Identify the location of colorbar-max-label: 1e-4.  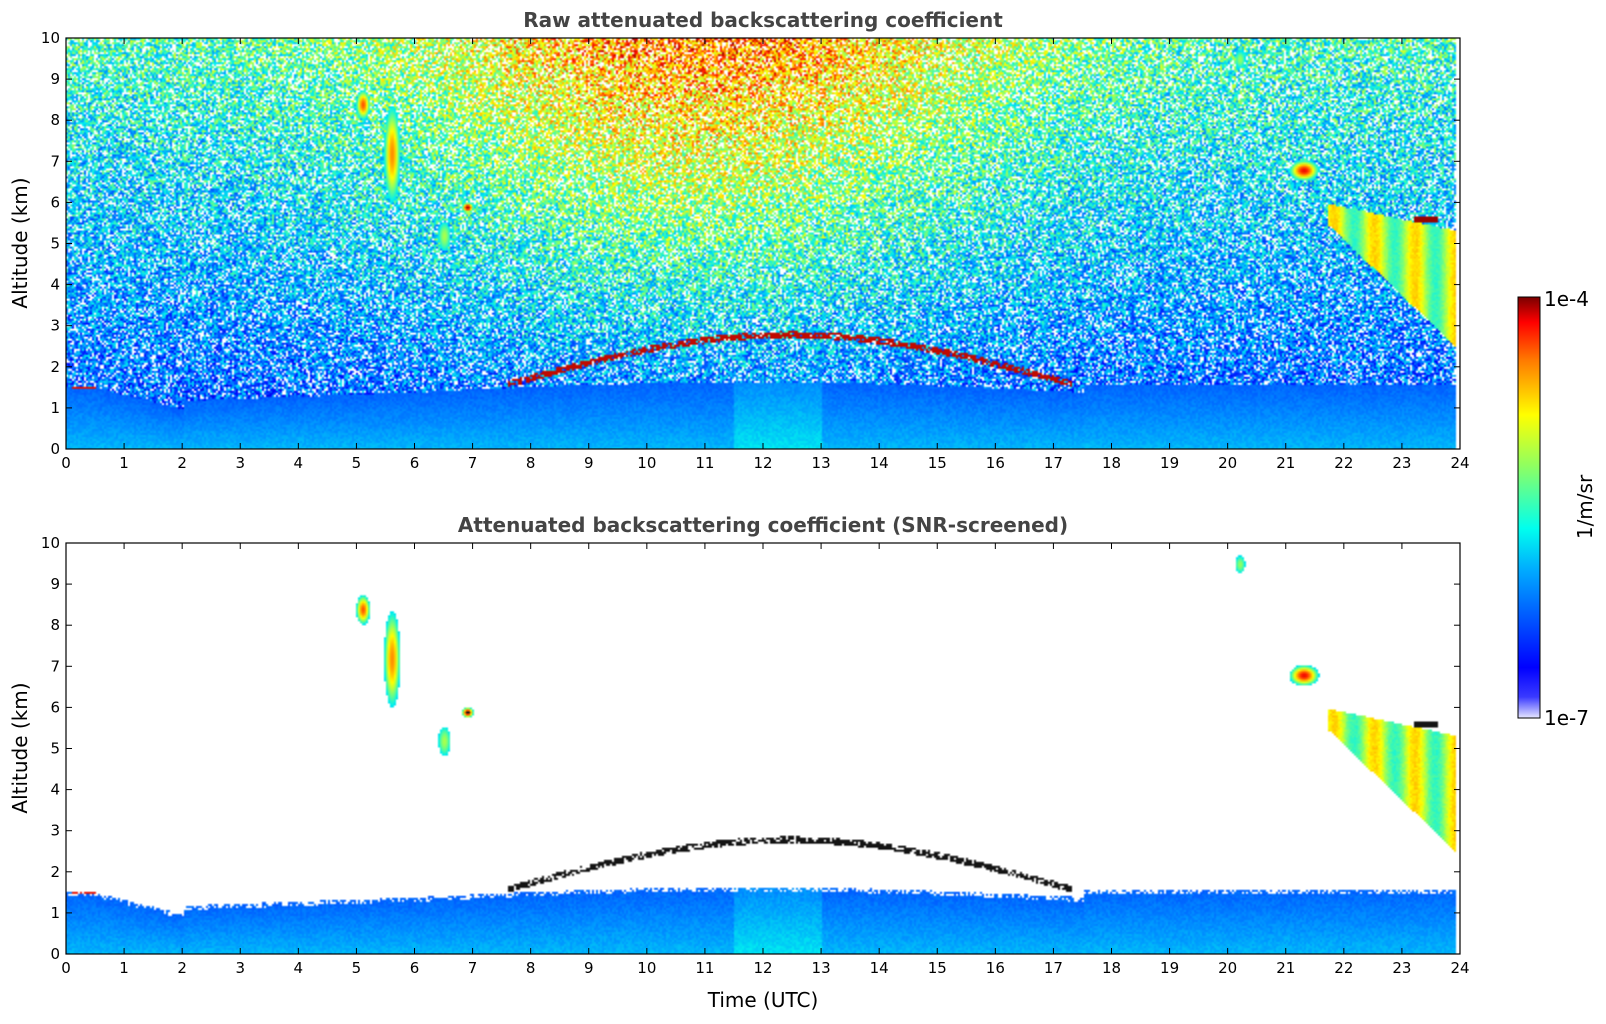
(1566, 299).